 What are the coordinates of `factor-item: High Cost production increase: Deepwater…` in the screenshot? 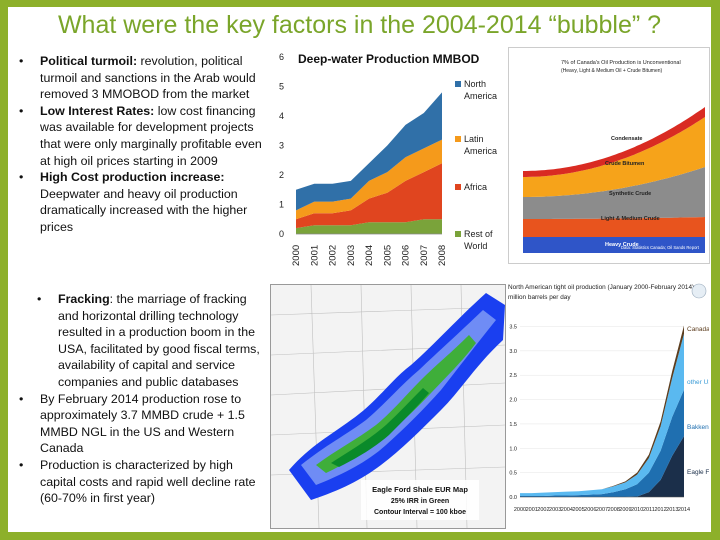 It's located at (140, 202).